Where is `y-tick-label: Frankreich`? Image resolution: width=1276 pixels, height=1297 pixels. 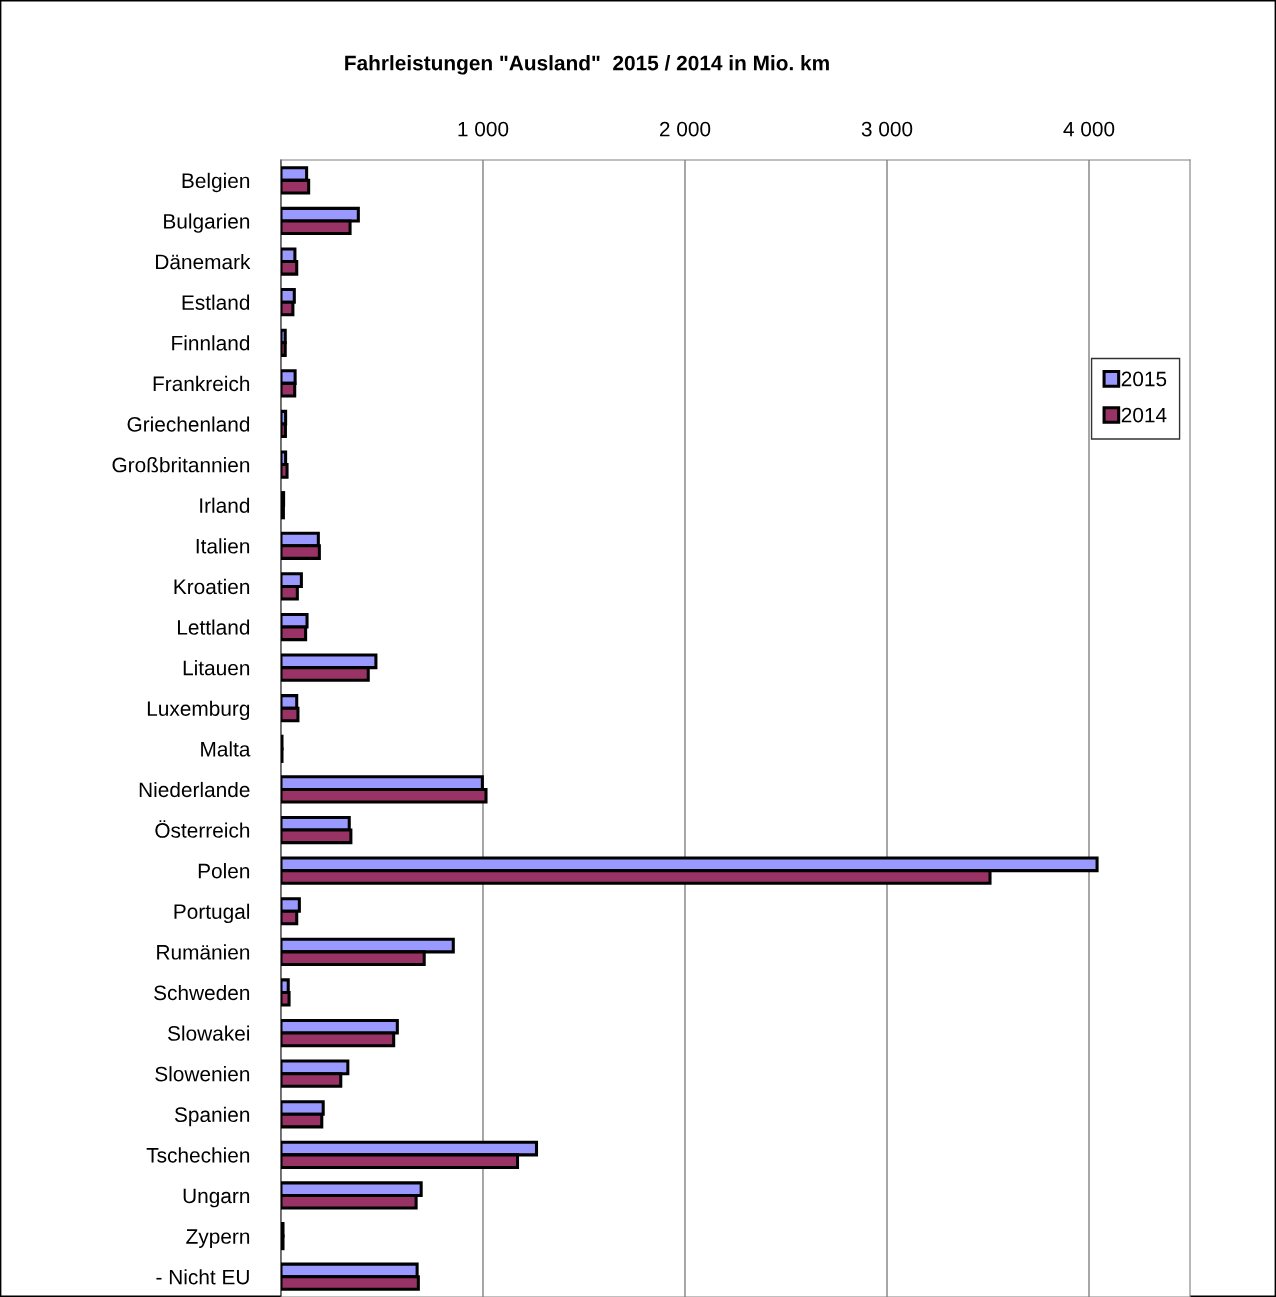
y-tick-label: Frankreich is located at coordinates (201, 383).